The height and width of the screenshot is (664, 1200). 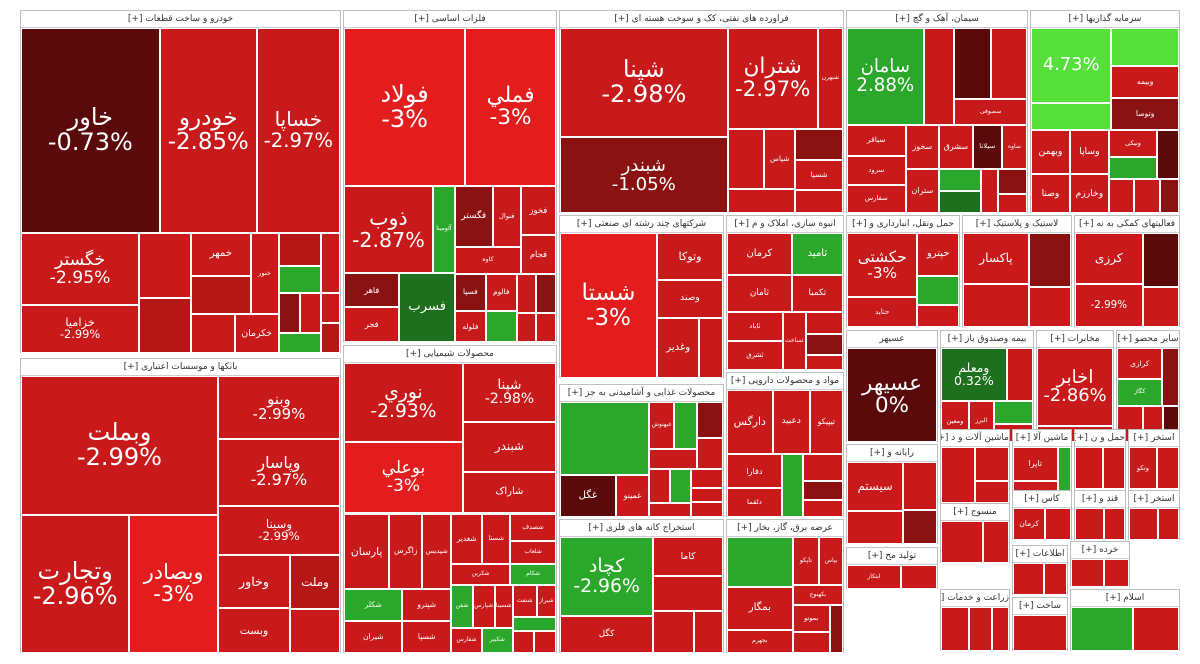 I want to click on treemap-tile: شصدف, so click(x=533, y=527).